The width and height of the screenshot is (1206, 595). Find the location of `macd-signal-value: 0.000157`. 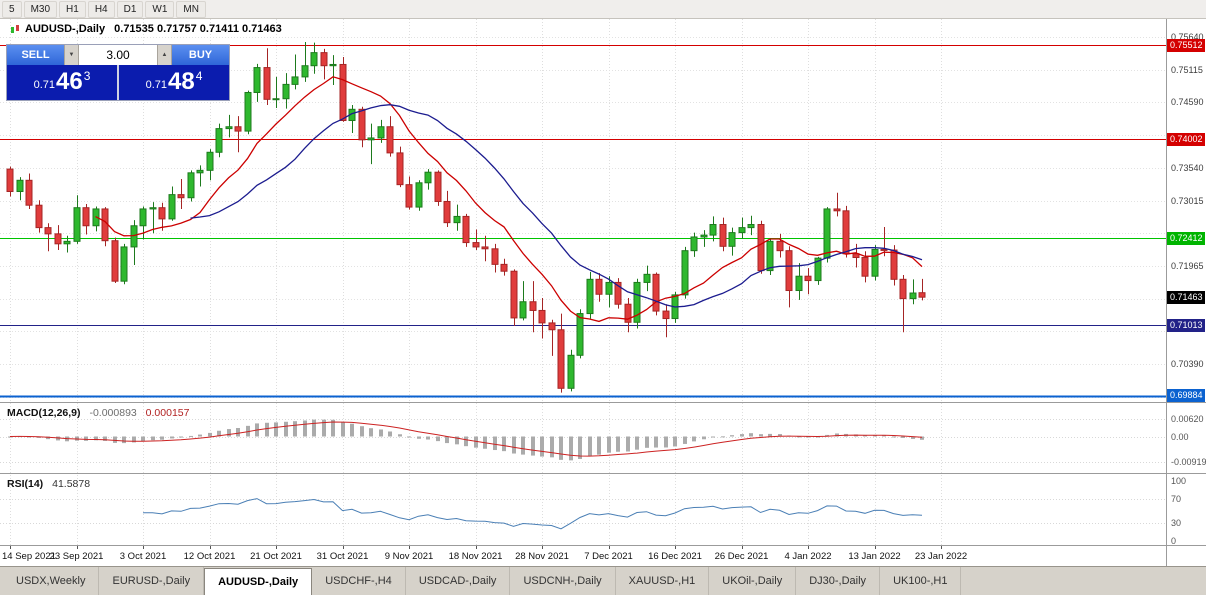

macd-signal-value: 0.000157 is located at coordinates (167, 413).